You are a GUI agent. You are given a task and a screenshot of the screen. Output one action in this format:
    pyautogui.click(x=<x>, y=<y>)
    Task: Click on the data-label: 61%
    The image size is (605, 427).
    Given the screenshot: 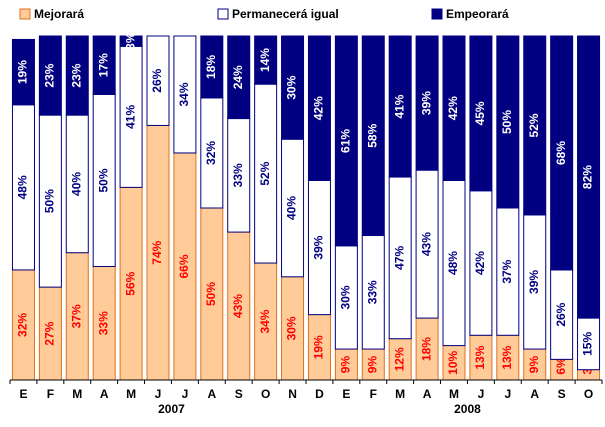 What is the action you would take?
    pyautogui.click(x=346, y=141)
    